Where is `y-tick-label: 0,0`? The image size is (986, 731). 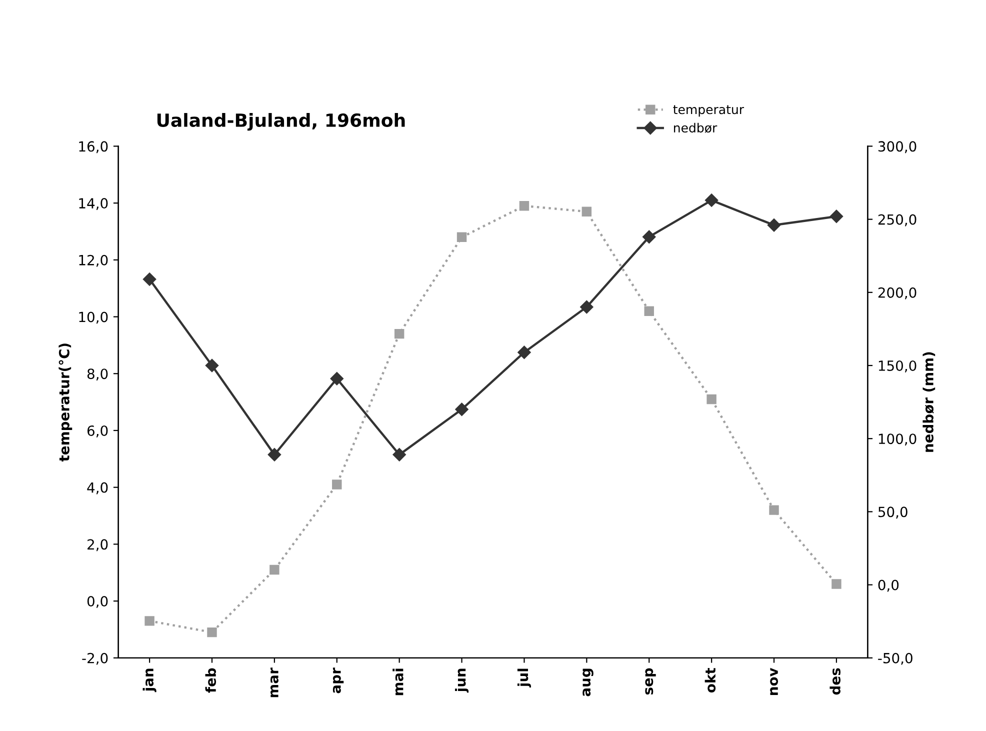 y-tick-label: 0,0 is located at coordinates (97, 602).